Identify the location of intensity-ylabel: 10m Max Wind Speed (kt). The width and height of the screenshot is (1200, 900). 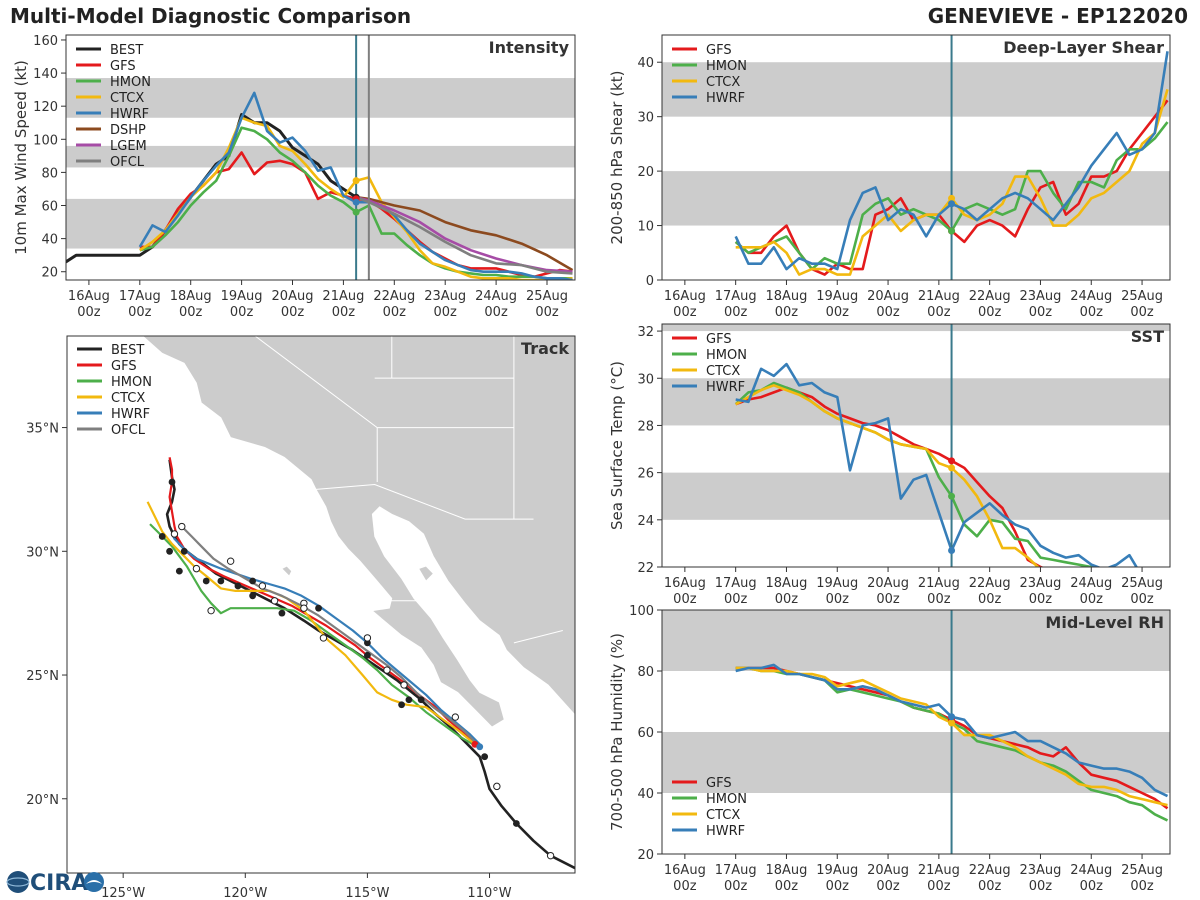
(21, 157).